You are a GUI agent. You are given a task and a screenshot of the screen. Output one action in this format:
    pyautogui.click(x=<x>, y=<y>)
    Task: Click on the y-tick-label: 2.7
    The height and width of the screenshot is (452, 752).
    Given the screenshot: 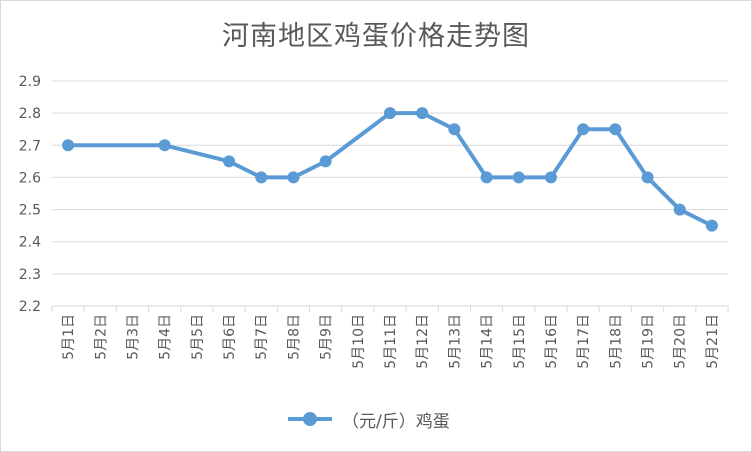 What is the action you would take?
    pyautogui.click(x=30, y=146)
    